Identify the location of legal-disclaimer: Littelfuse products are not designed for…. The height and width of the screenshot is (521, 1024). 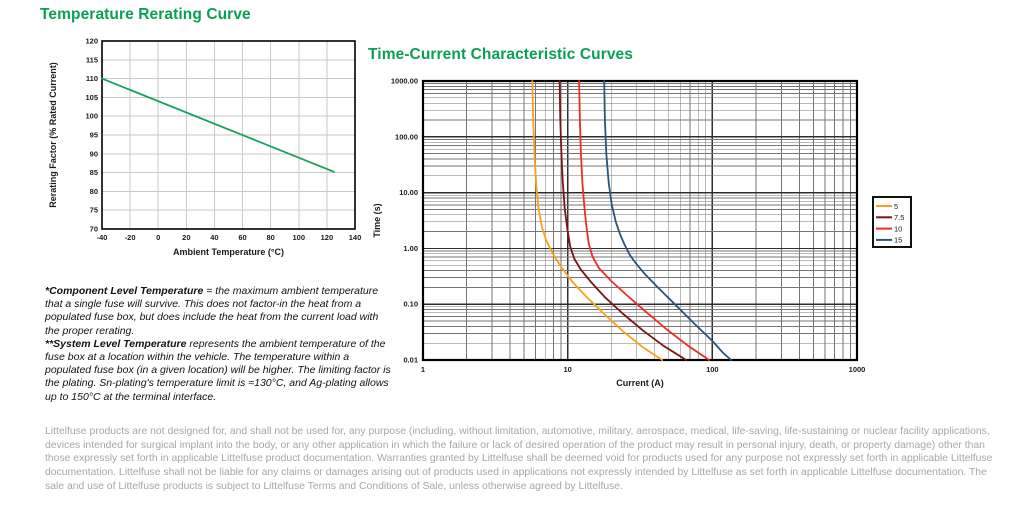
(519, 459).